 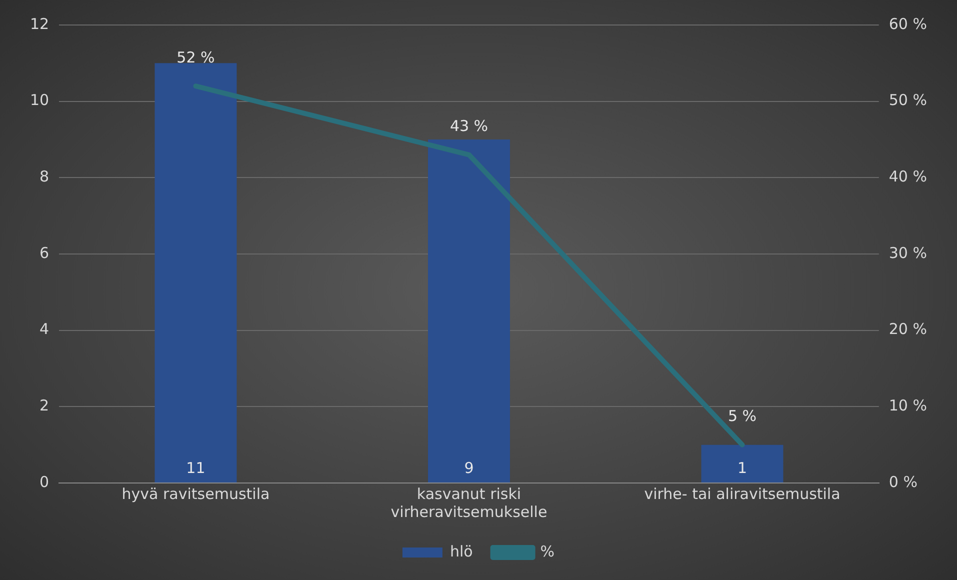 I want to click on data-label: 1, so click(x=742, y=467).